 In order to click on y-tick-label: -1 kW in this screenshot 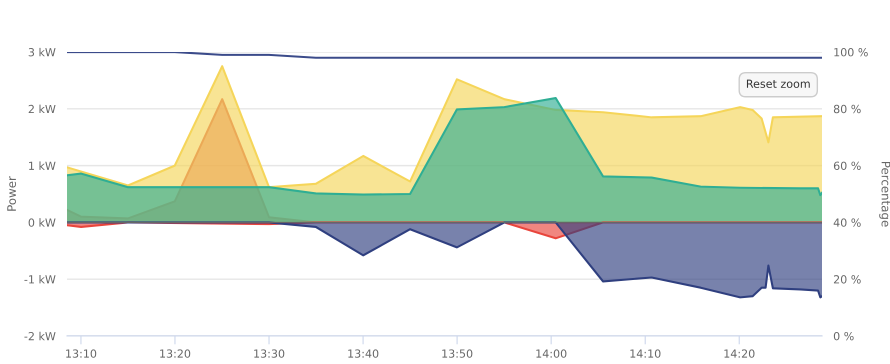, I will do `click(40, 279)`.